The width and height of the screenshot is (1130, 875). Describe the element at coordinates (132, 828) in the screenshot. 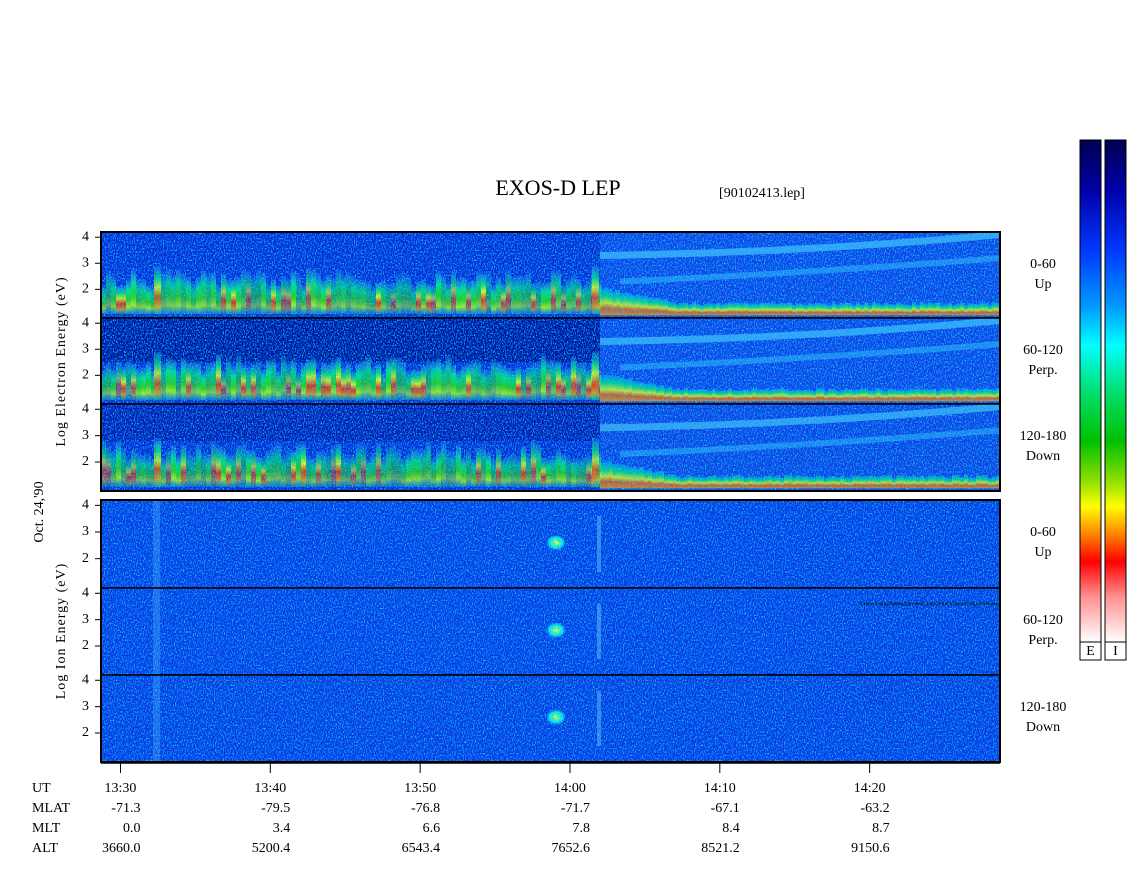

I see `ephemeris-value: 0.0` at that location.